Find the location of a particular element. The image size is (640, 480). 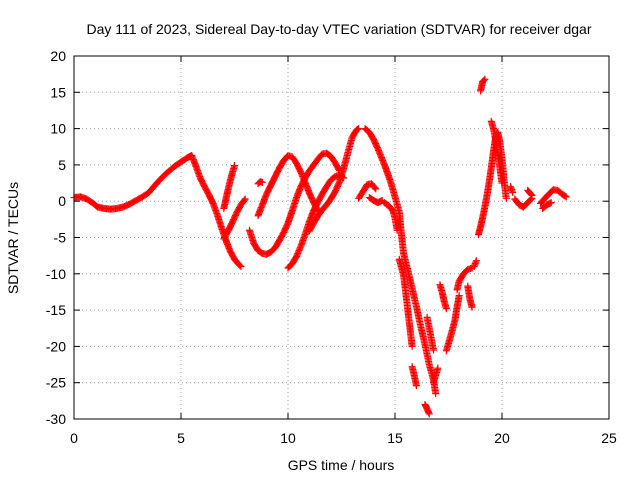

y-tick-label: 10 is located at coordinates (58, 129).